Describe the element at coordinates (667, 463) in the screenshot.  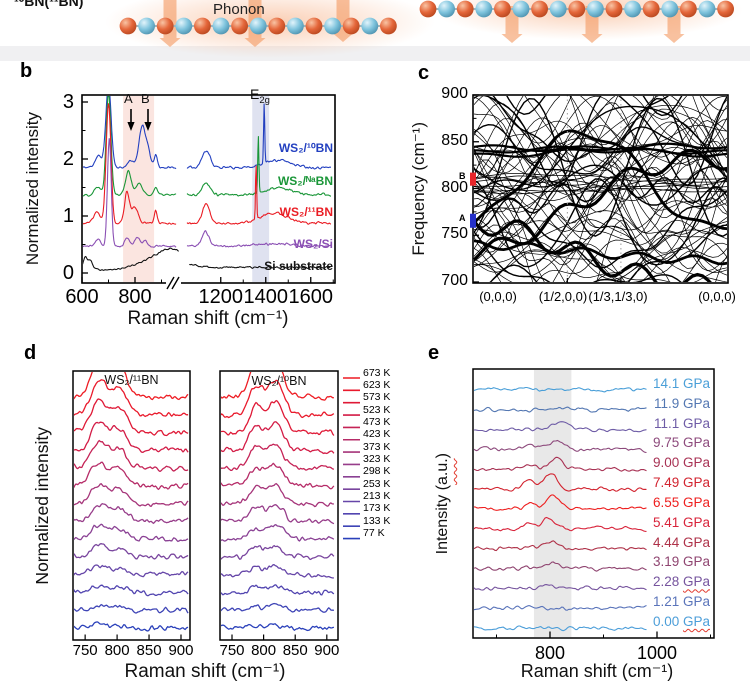
I see `pressure-value: 9.00` at that location.